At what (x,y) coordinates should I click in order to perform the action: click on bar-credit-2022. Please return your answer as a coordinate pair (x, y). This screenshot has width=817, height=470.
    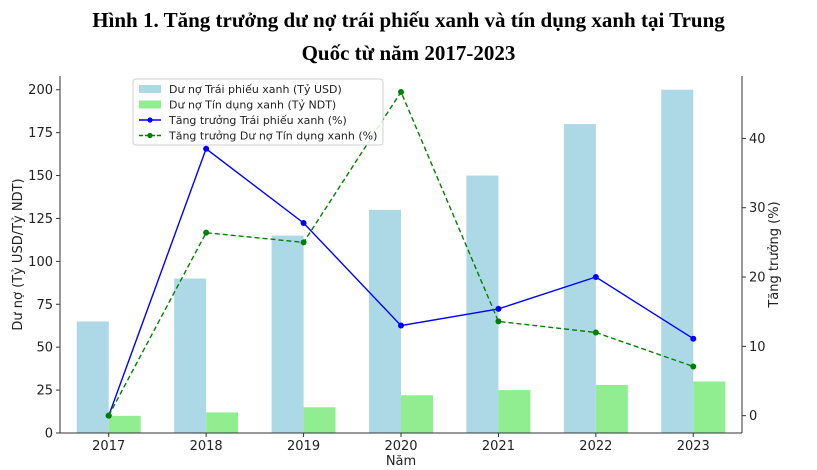
    Looking at the image, I should click on (611, 408).